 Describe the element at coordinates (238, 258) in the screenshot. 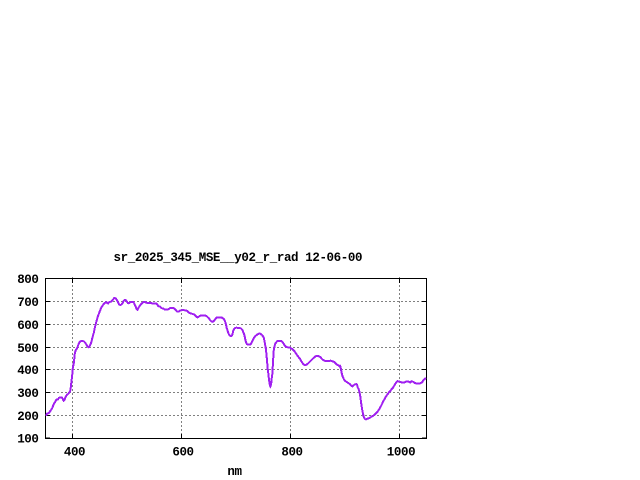

I see `svg-text:sr_2025_345_MSE__y02_r_rad 12-: sr_2025_345_MSE__y02_r_rad 12-06-00` at that location.